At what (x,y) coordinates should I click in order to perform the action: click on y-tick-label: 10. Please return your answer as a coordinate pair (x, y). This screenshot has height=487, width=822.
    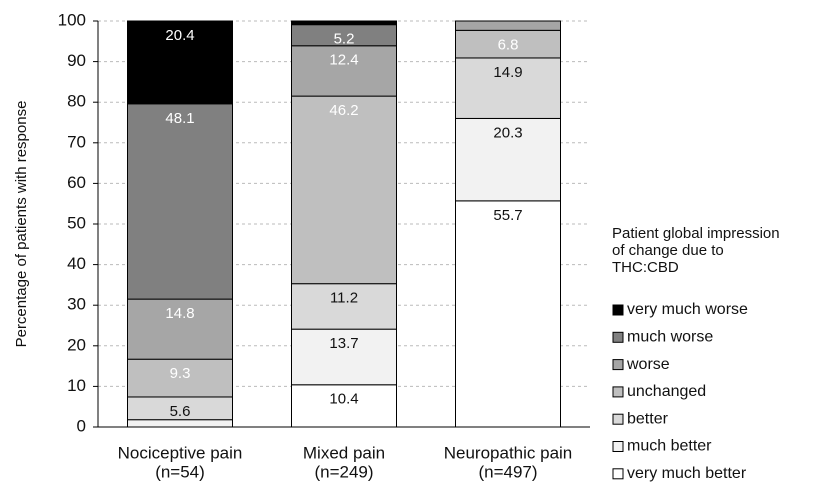
    Looking at the image, I should click on (76, 385).